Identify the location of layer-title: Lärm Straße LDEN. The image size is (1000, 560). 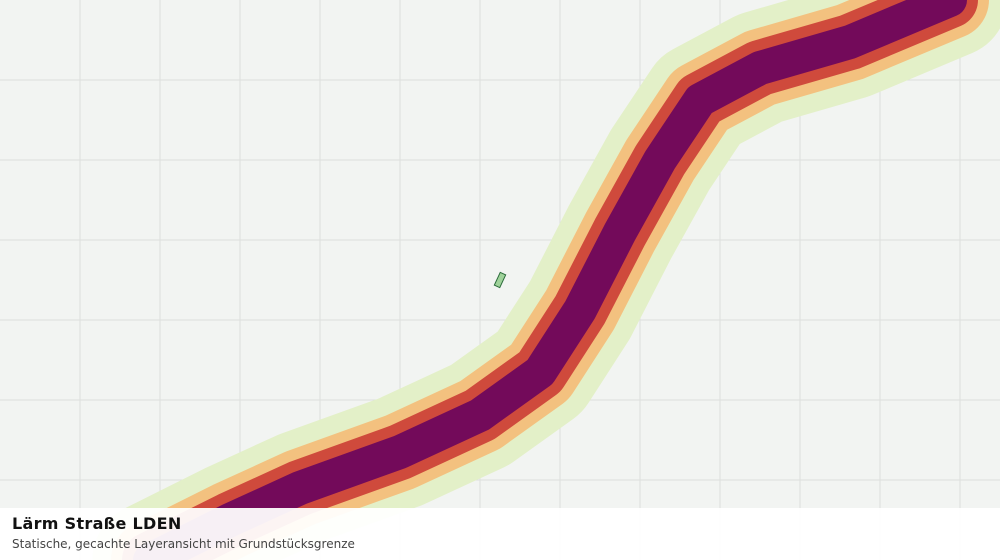
(97, 523).